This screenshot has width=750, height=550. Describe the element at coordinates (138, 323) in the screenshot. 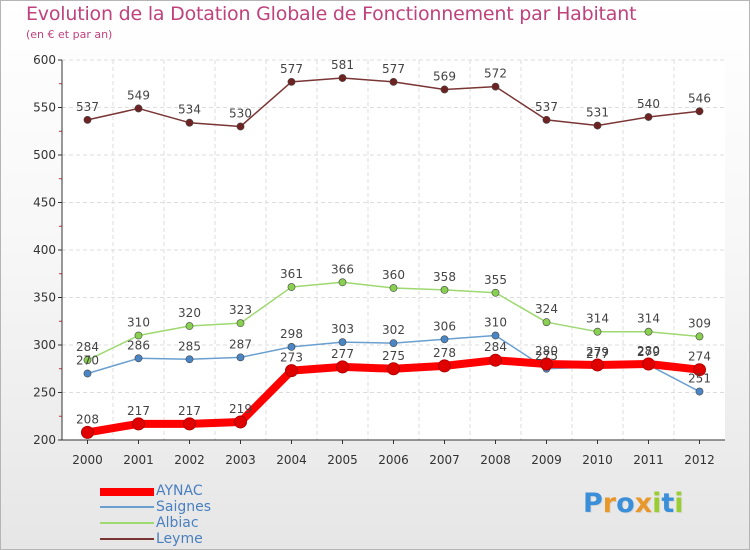

I see `data-label-albiac: 310` at that location.